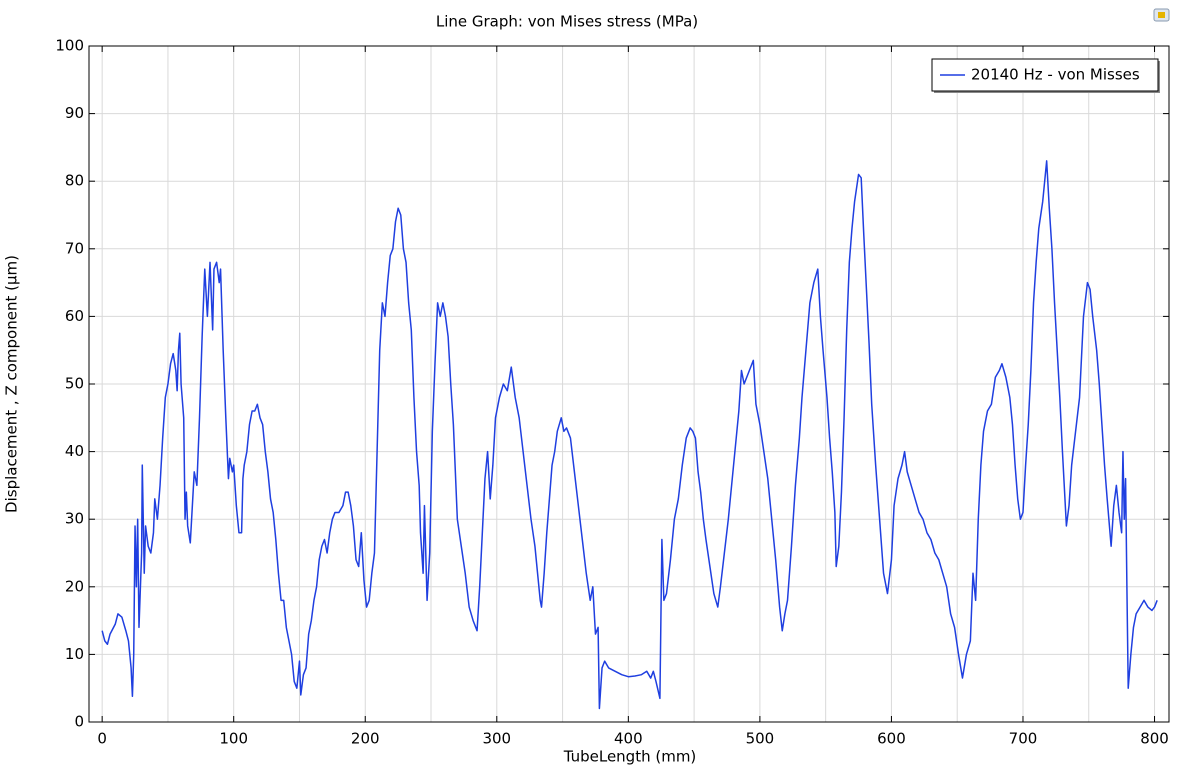  I want to click on y-tick-label: 0, so click(79, 722).